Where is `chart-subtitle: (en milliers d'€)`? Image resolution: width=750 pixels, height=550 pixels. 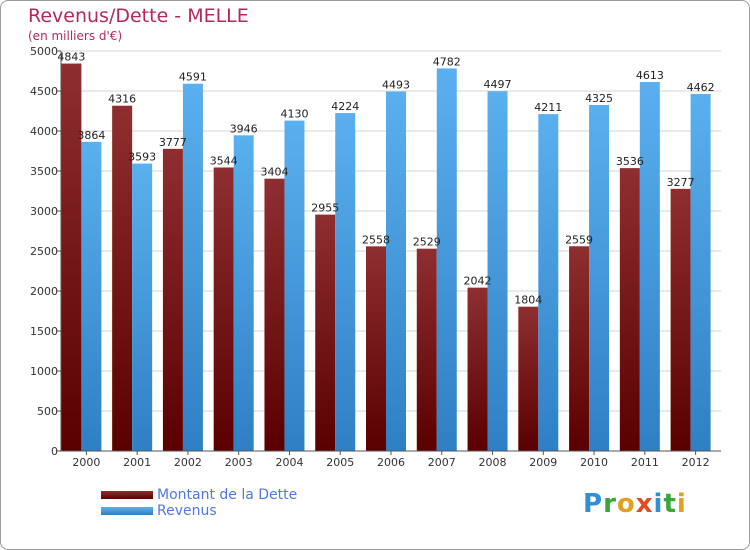
chart-subtitle: (en milliers d'€) is located at coordinates (75, 36).